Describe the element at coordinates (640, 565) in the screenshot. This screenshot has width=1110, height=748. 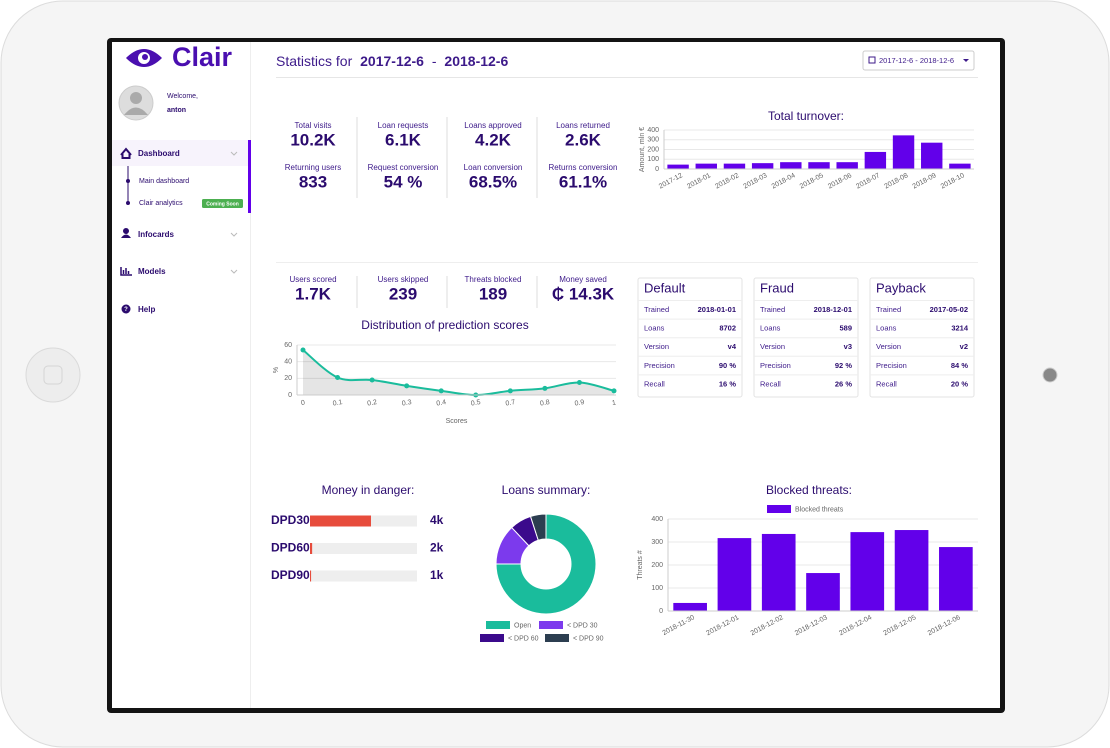
I see `y-axis-label: Threats #` at that location.